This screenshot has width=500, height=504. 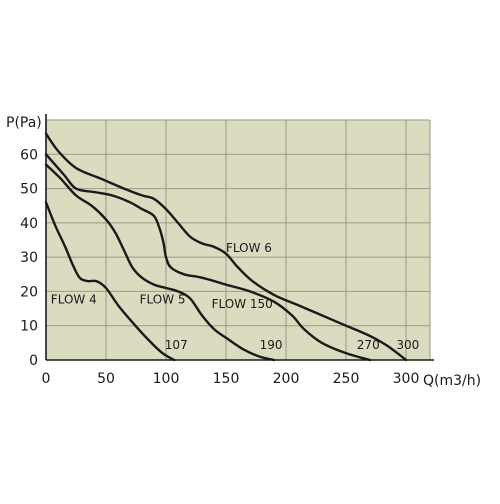 I want to click on x-tick-label: 50, so click(x=106, y=379).